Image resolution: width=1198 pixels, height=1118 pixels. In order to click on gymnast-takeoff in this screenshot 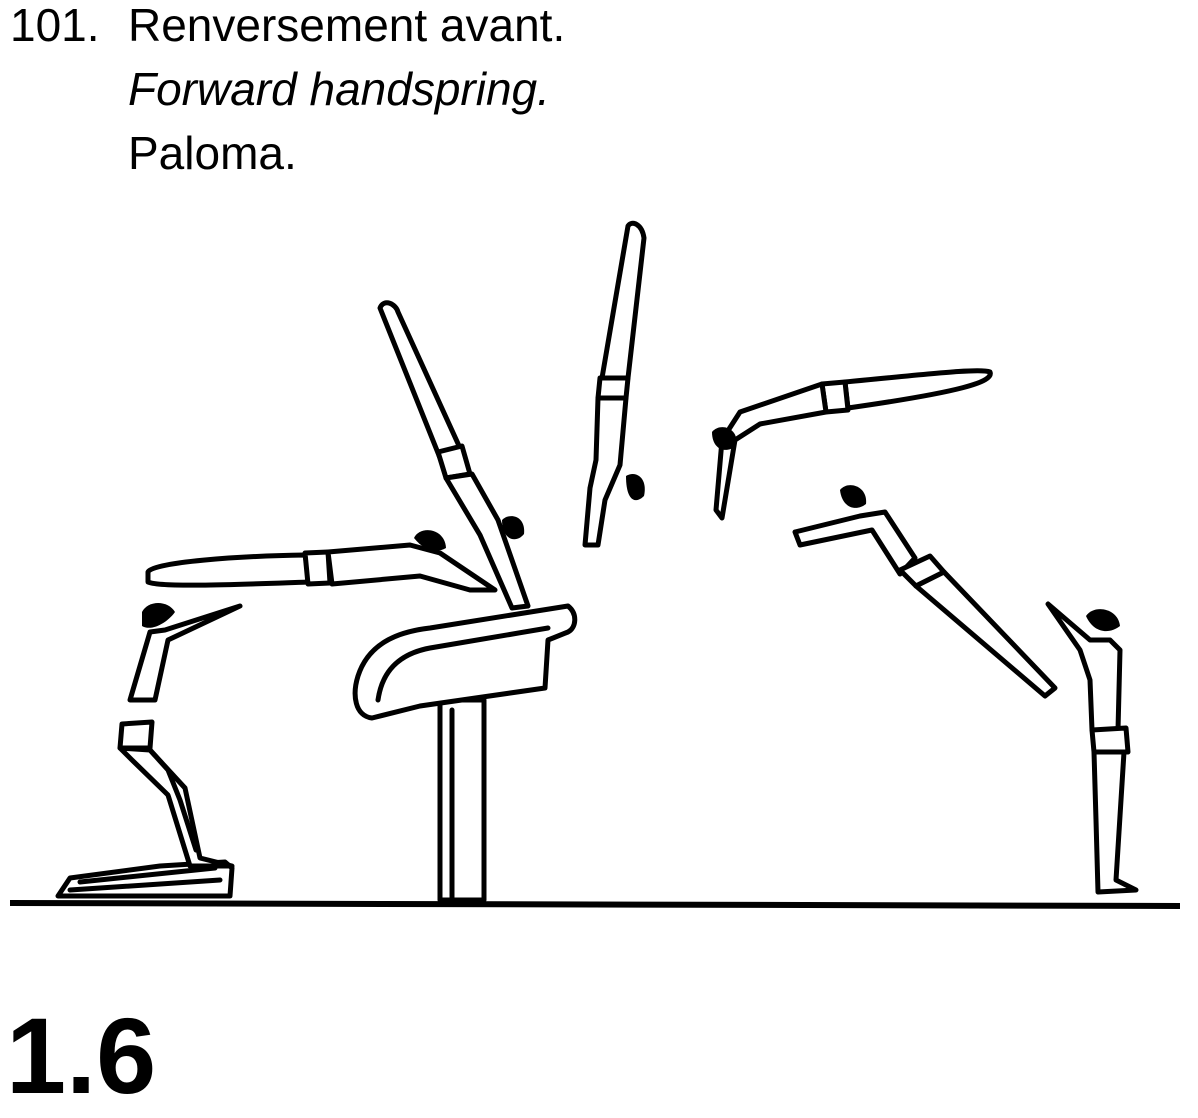, I will do `click(180, 736)`.